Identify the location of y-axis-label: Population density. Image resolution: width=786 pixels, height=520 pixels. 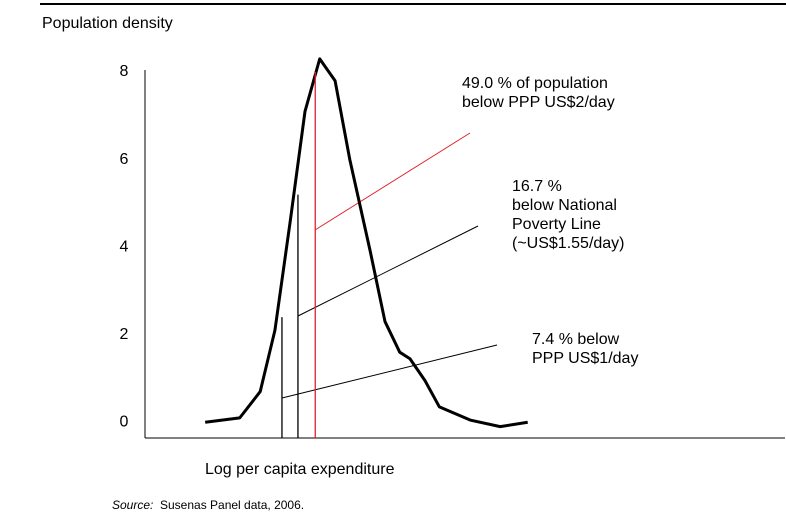
(107, 23).